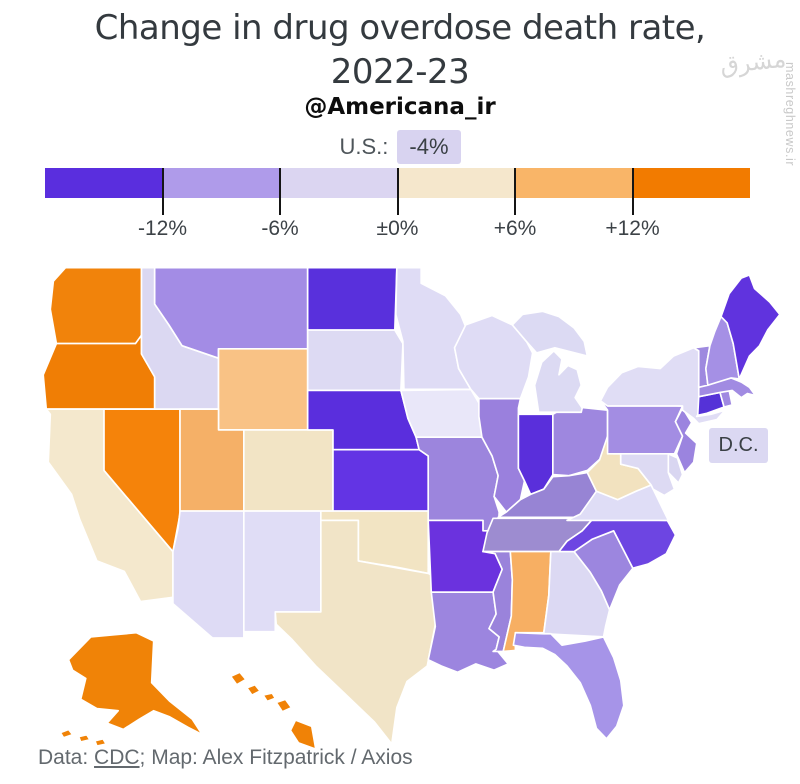 This screenshot has height=784, width=800. What do you see at coordinates (445, 413) in the screenshot?
I see `state-ia: Iowa (-6% to 0%)` at bounding box center [445, 413].